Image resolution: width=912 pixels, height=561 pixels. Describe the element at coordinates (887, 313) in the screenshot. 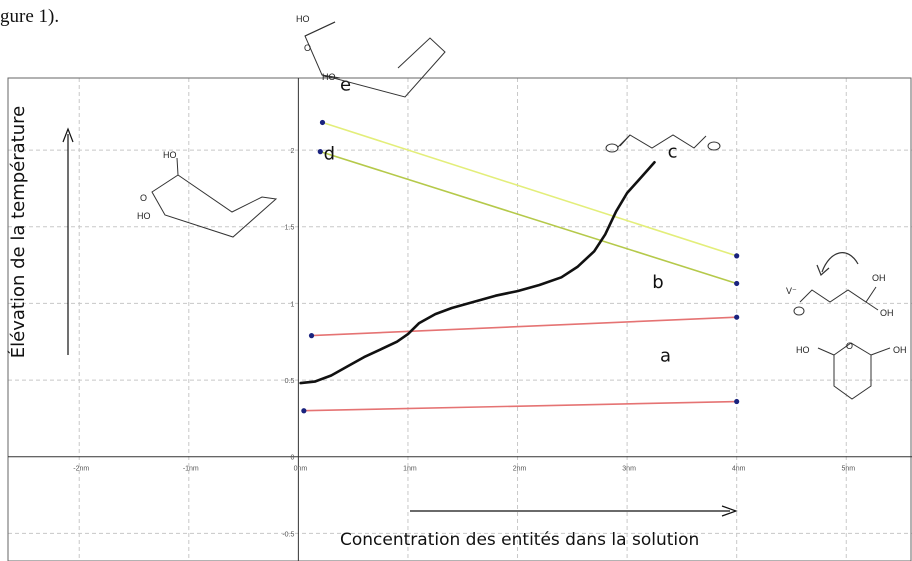

I see `mol-right-label-2: OH` at that location.